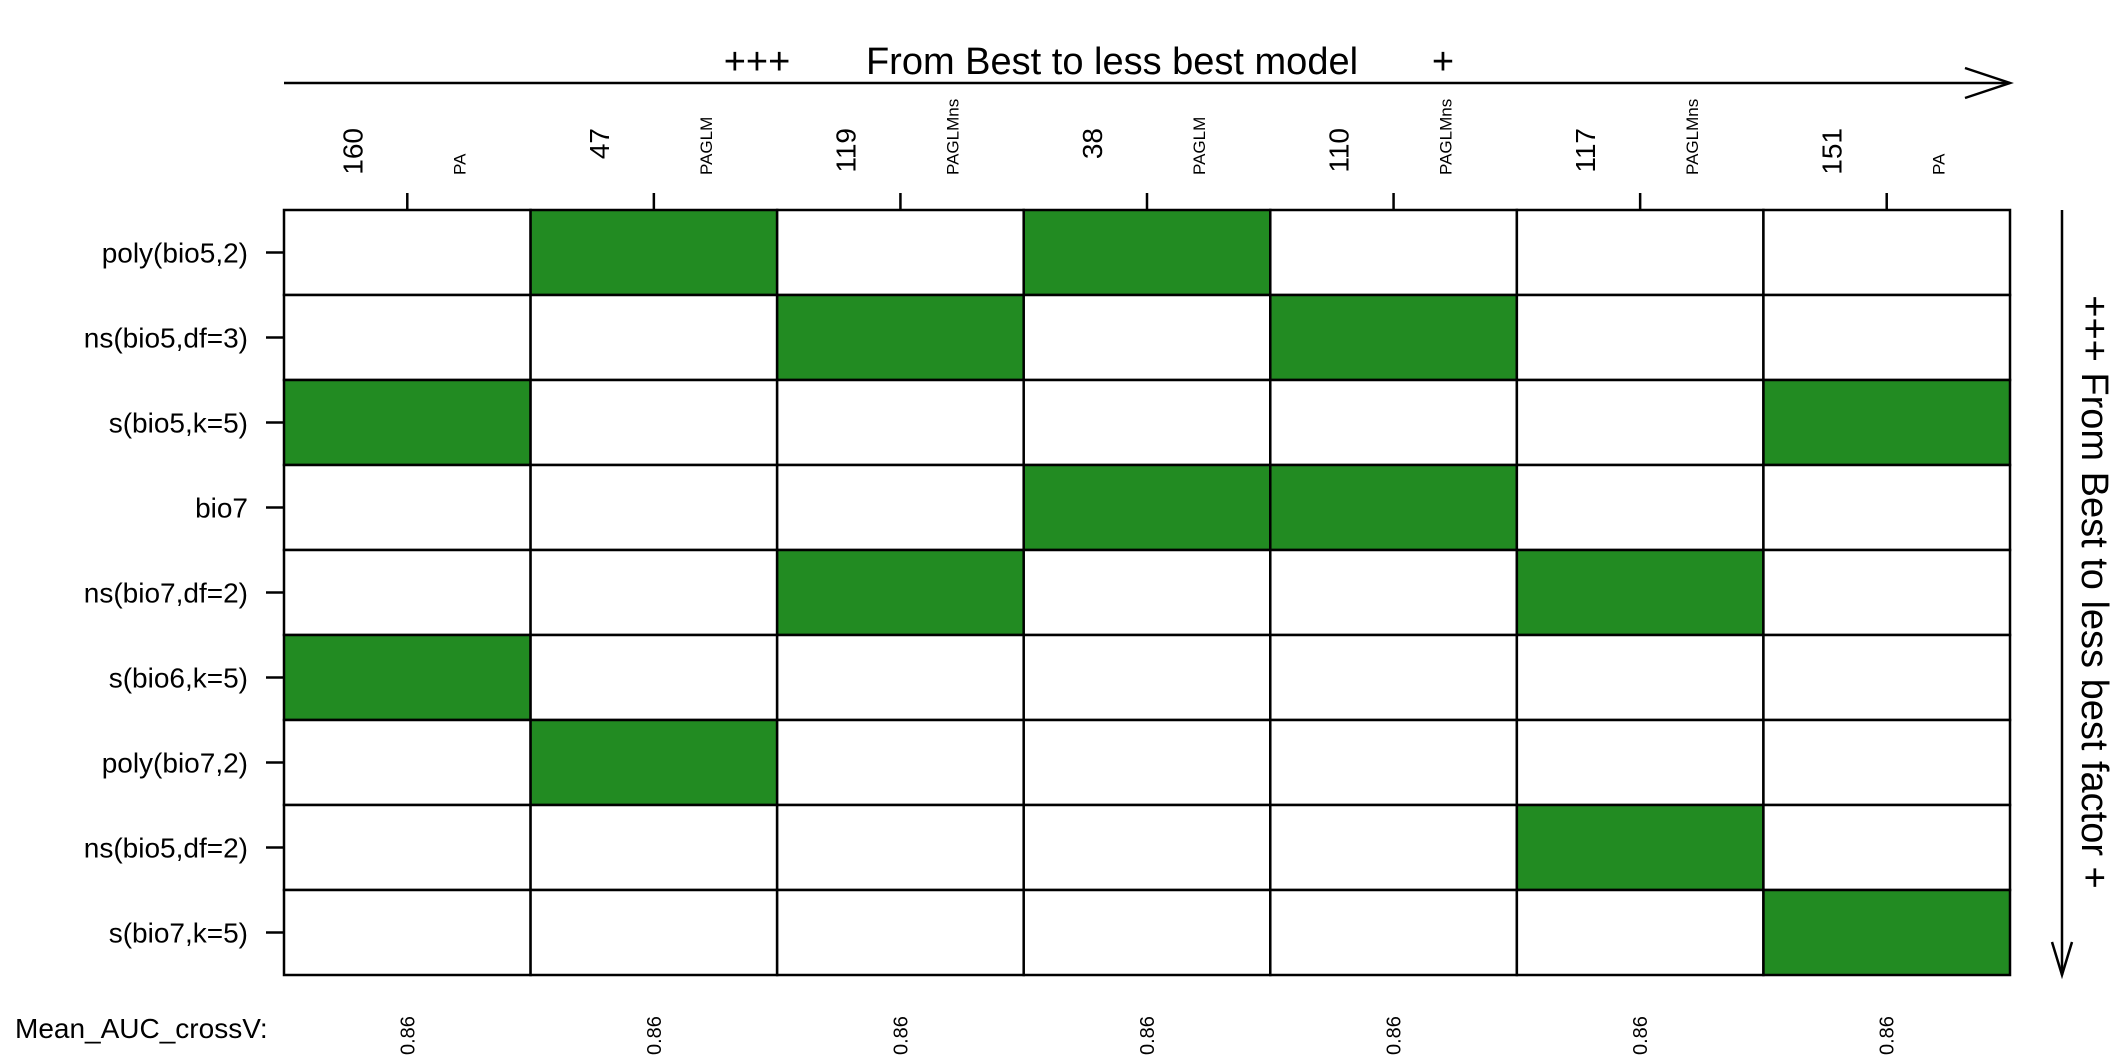 This screenshot has width=2125, height=1062. I want to click on top-axis-right-marker: +, so click(1443, 62).